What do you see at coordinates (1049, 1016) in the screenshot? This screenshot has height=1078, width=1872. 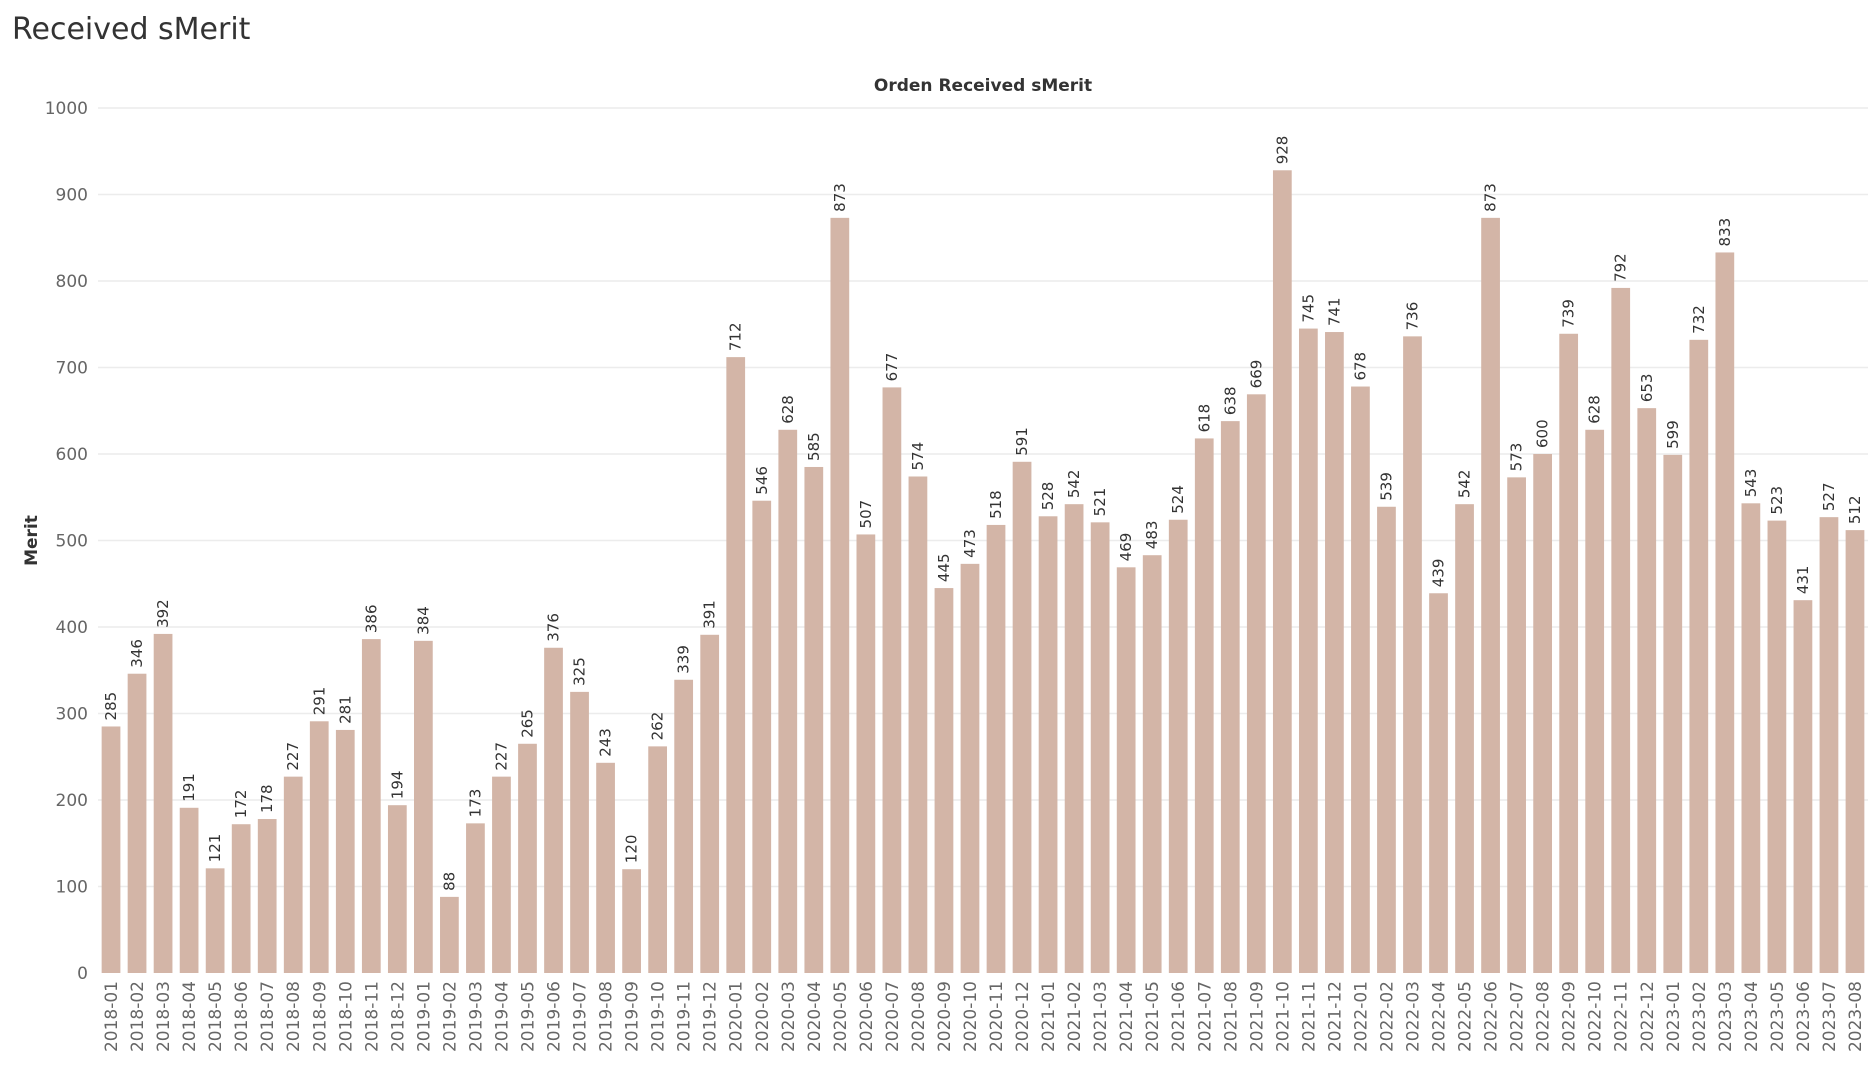 I see `x-tick-label: 2021-01` at bounding box center [1049, 1016].